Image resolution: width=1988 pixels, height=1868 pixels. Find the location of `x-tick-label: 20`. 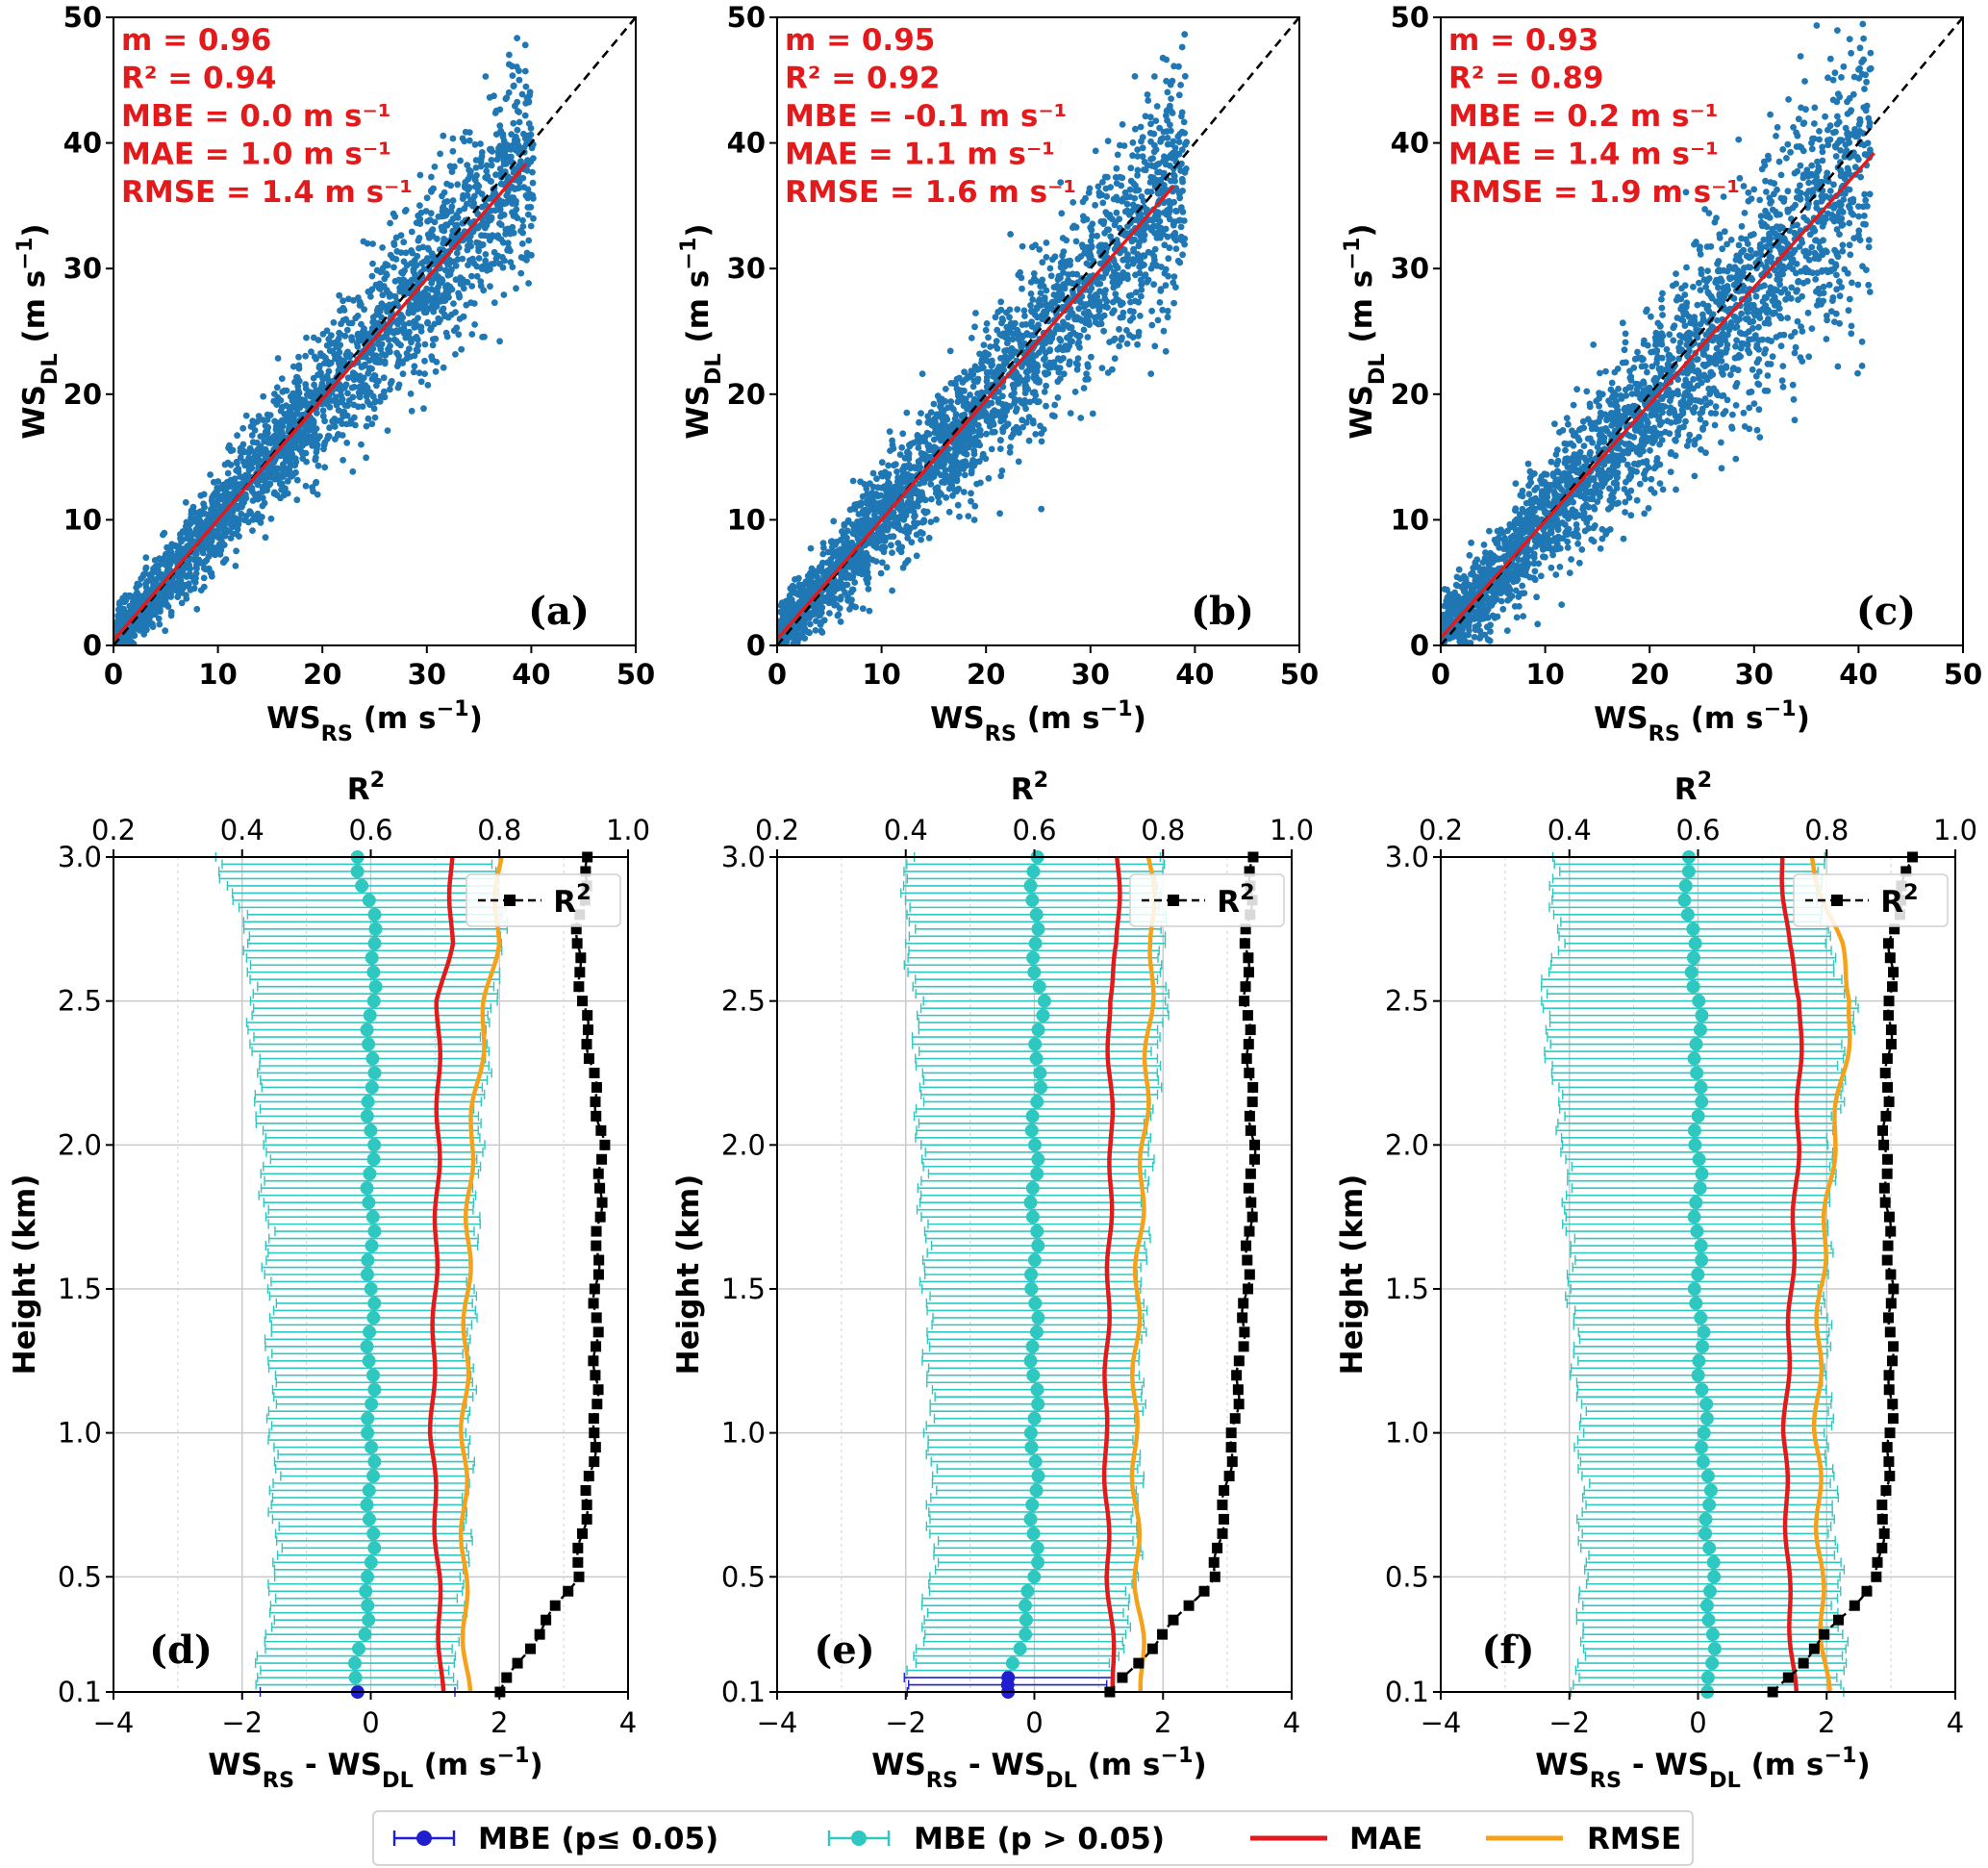

x-tick-label: 20 is located at coordinates (322, 675).